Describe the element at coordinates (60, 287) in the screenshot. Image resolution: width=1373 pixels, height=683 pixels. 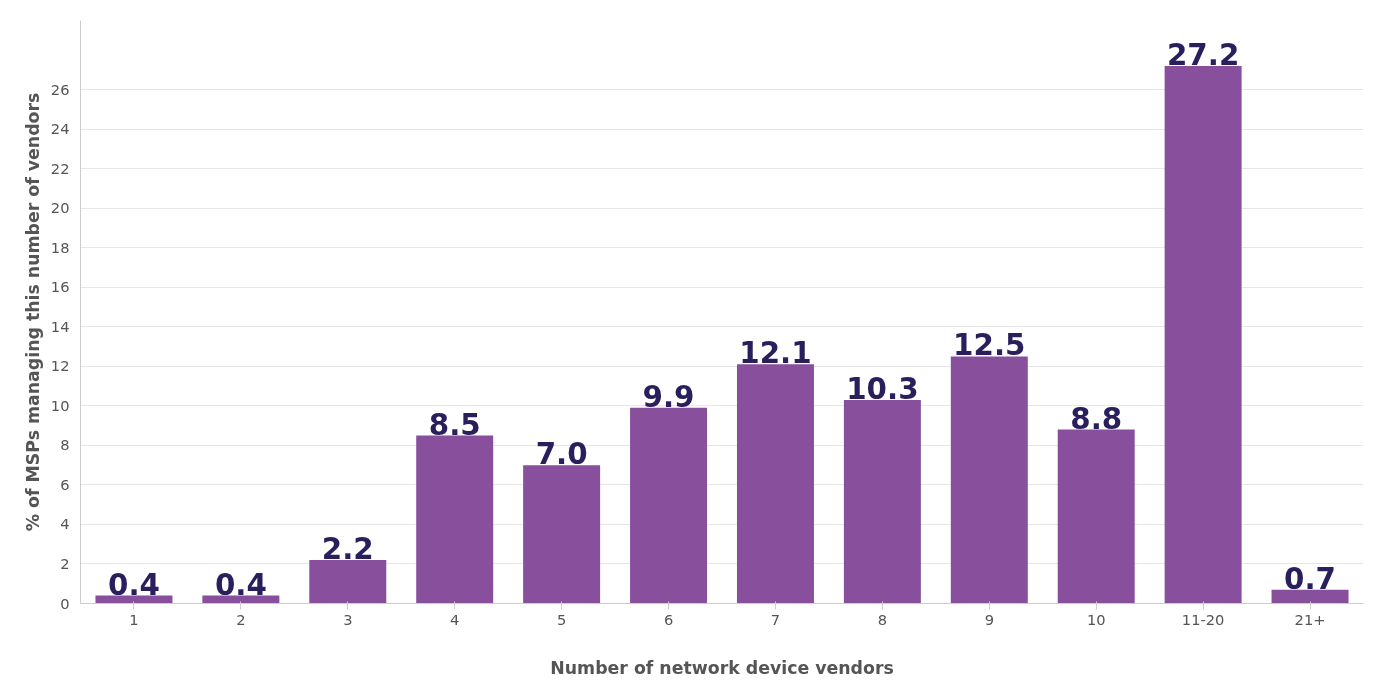
I see `y-tick-label: 16` at that location.